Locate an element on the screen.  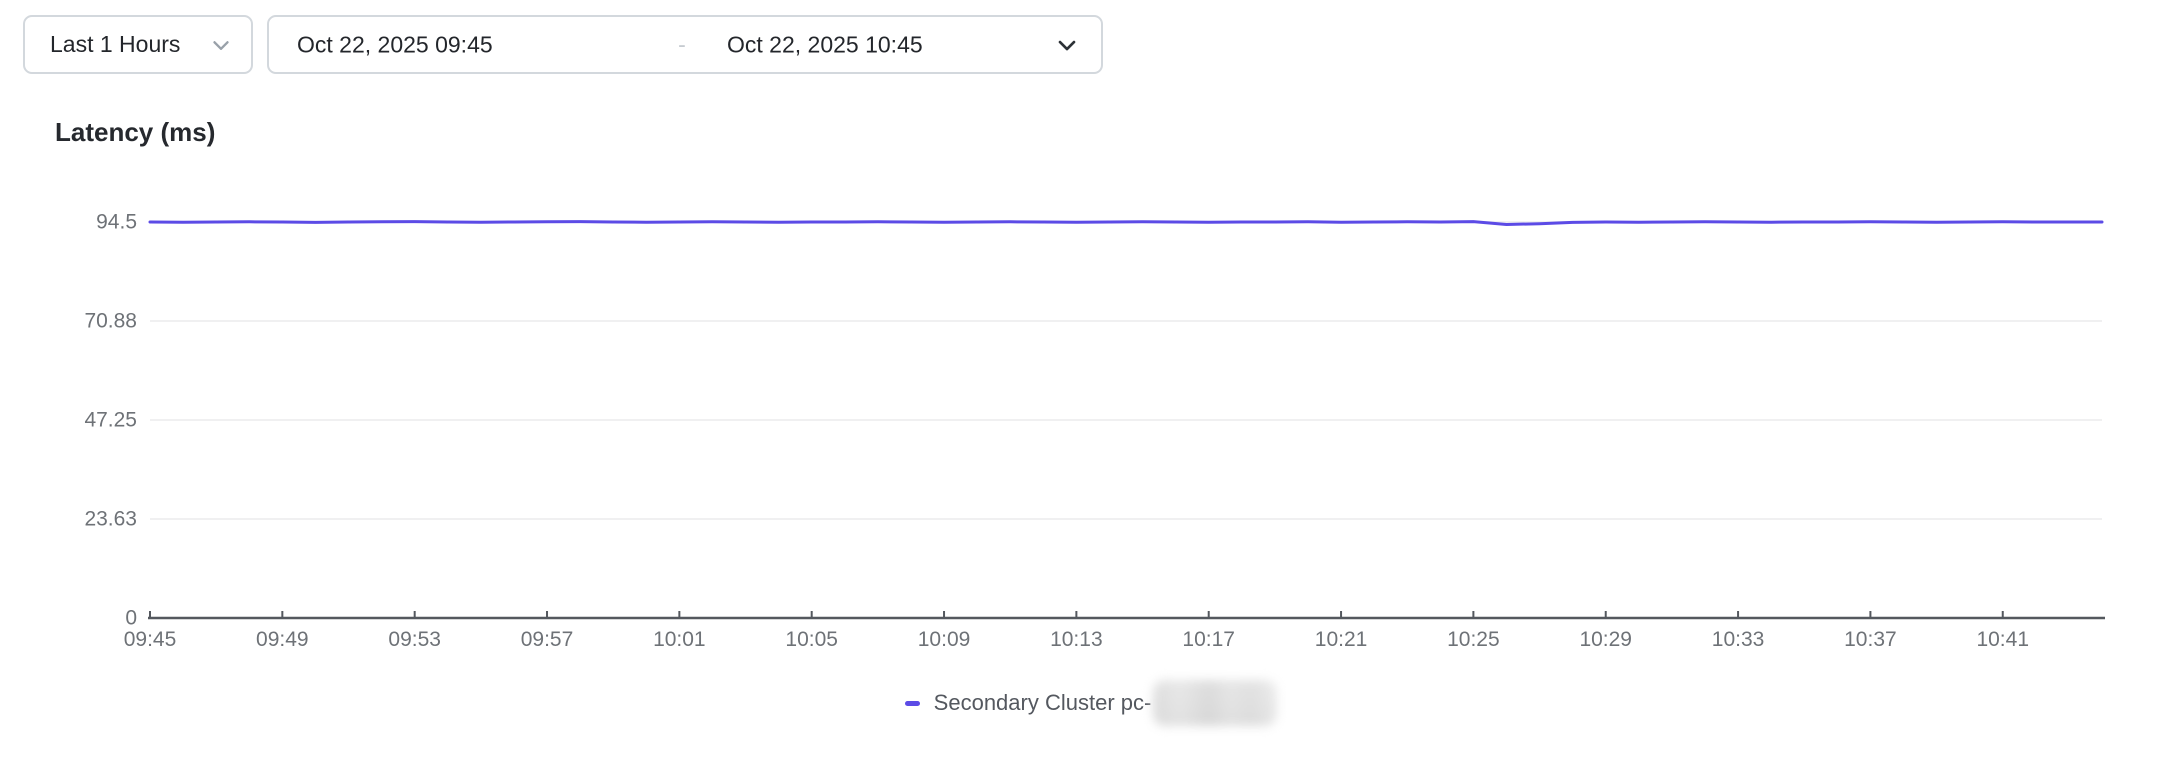
x-tick-label: 10:25 is located at coordinates (1473, 639).